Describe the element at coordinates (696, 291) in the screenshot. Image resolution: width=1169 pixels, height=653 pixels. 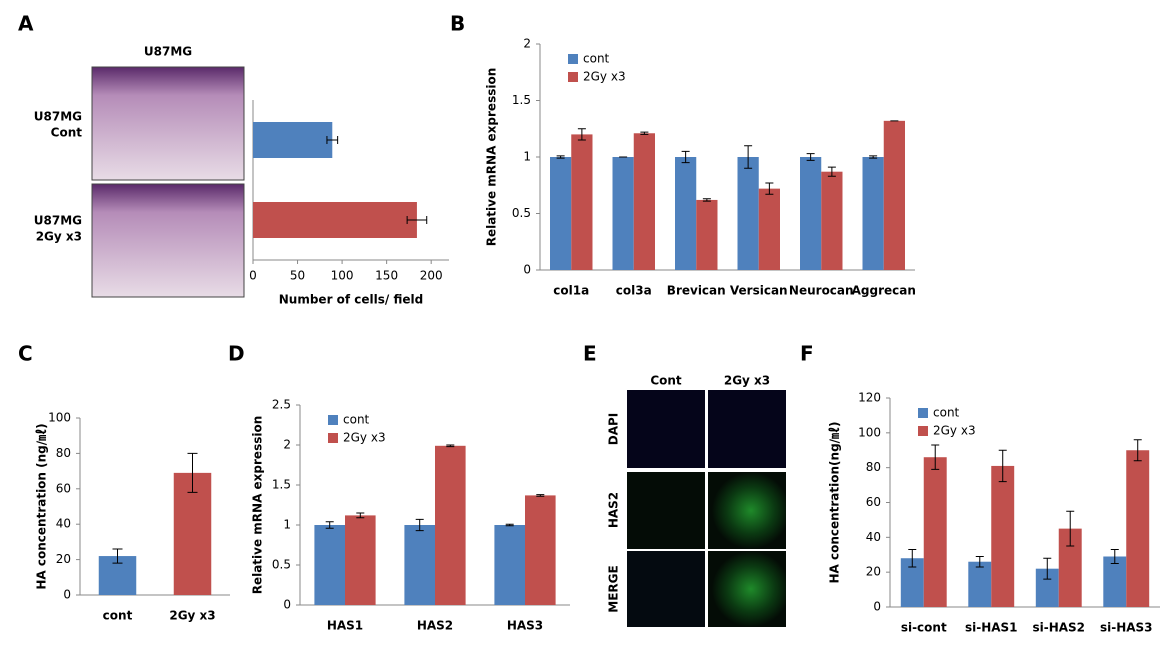
I see `x-tick-label: Brevican` at that location.